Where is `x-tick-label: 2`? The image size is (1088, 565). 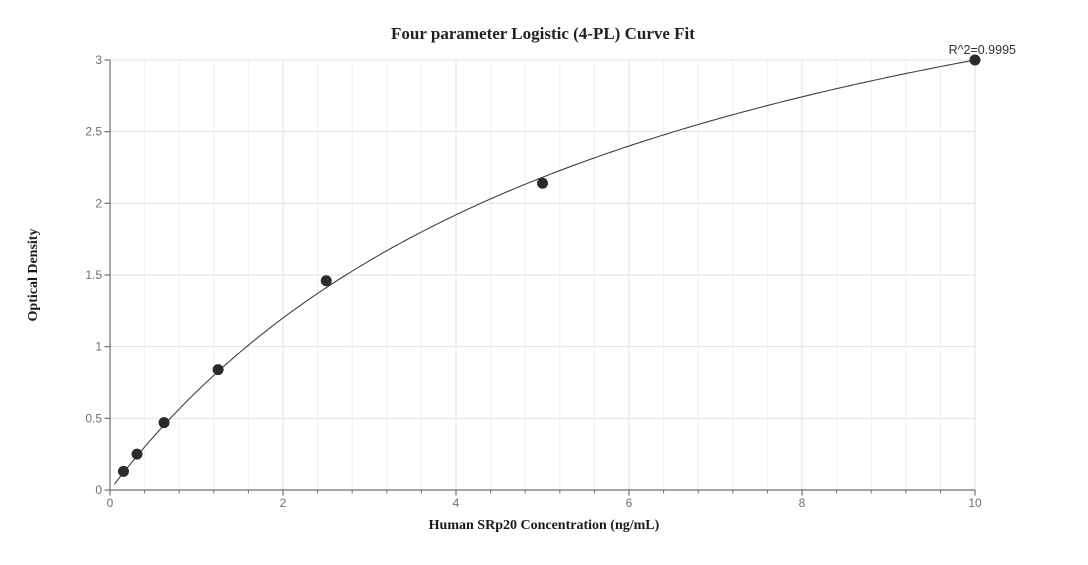 x-tick-label: 2 is located at coordinates (283, 503).